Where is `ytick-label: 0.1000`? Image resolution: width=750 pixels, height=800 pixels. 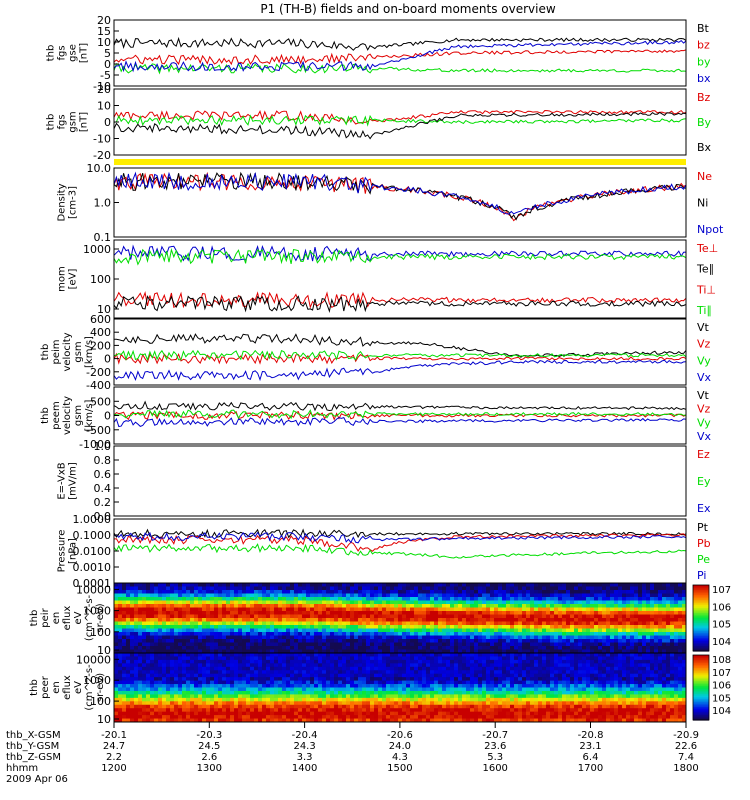 ytick-label: 0.1000 is located at coordinates (92, 535).